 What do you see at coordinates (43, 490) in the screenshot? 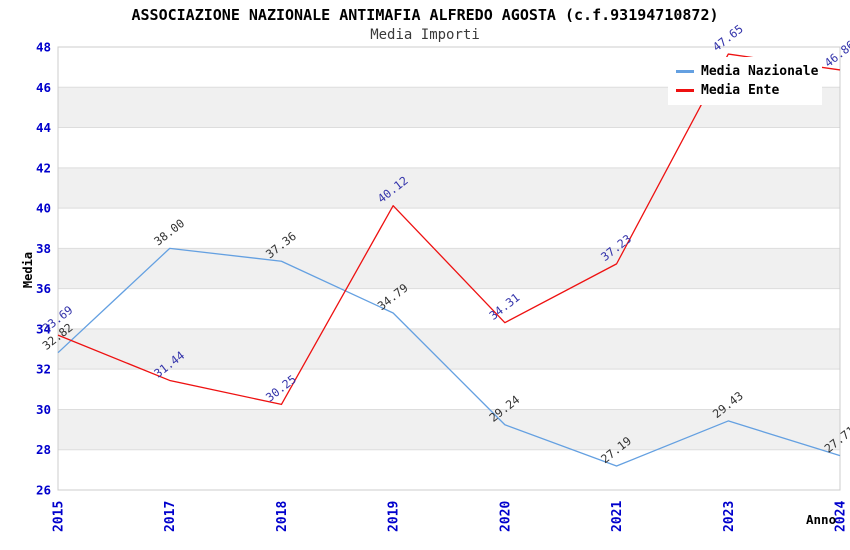
I see `y-tick-label: 26` at bounding box center [43, 490].